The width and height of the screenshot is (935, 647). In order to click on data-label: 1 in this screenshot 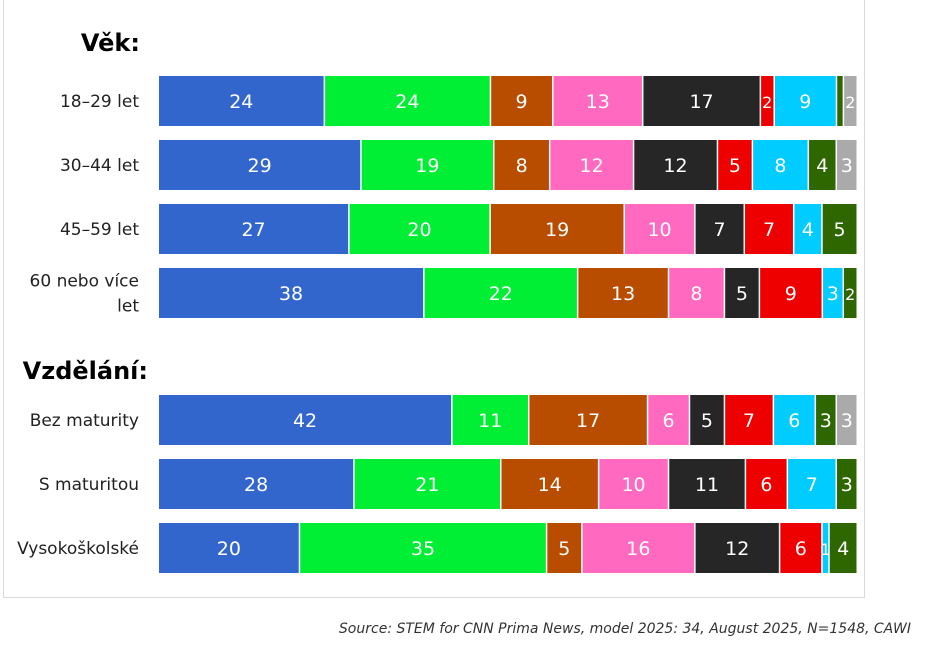, I will do `click(825, 549)`.